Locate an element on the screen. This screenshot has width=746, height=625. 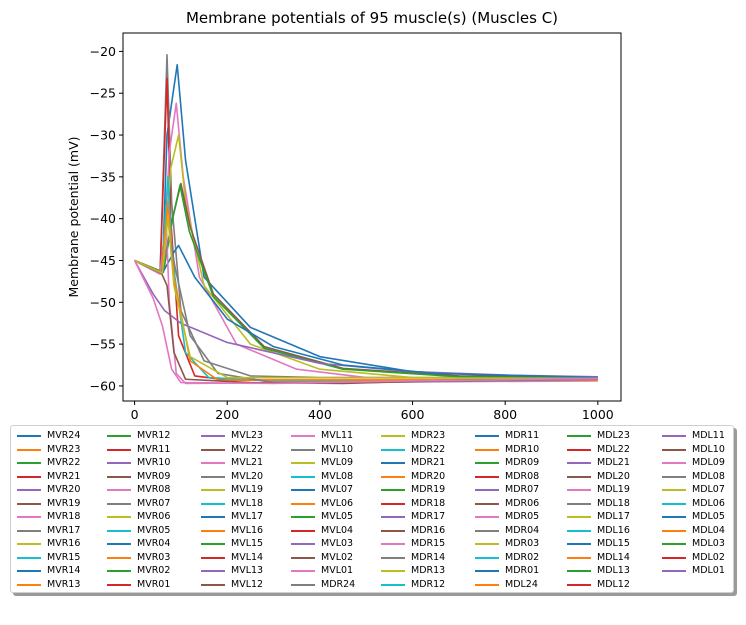
legend-label: MDL06 is located at coordinates (708, 503).